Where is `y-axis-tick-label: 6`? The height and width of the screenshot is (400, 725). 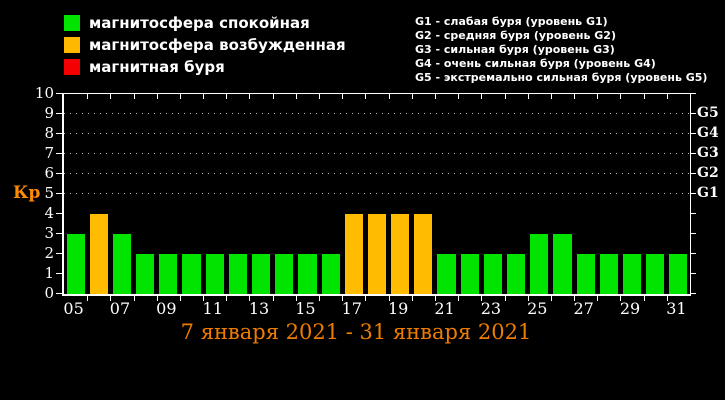
y-axis-tick-label: 6 is located at coordinates (49, 173).